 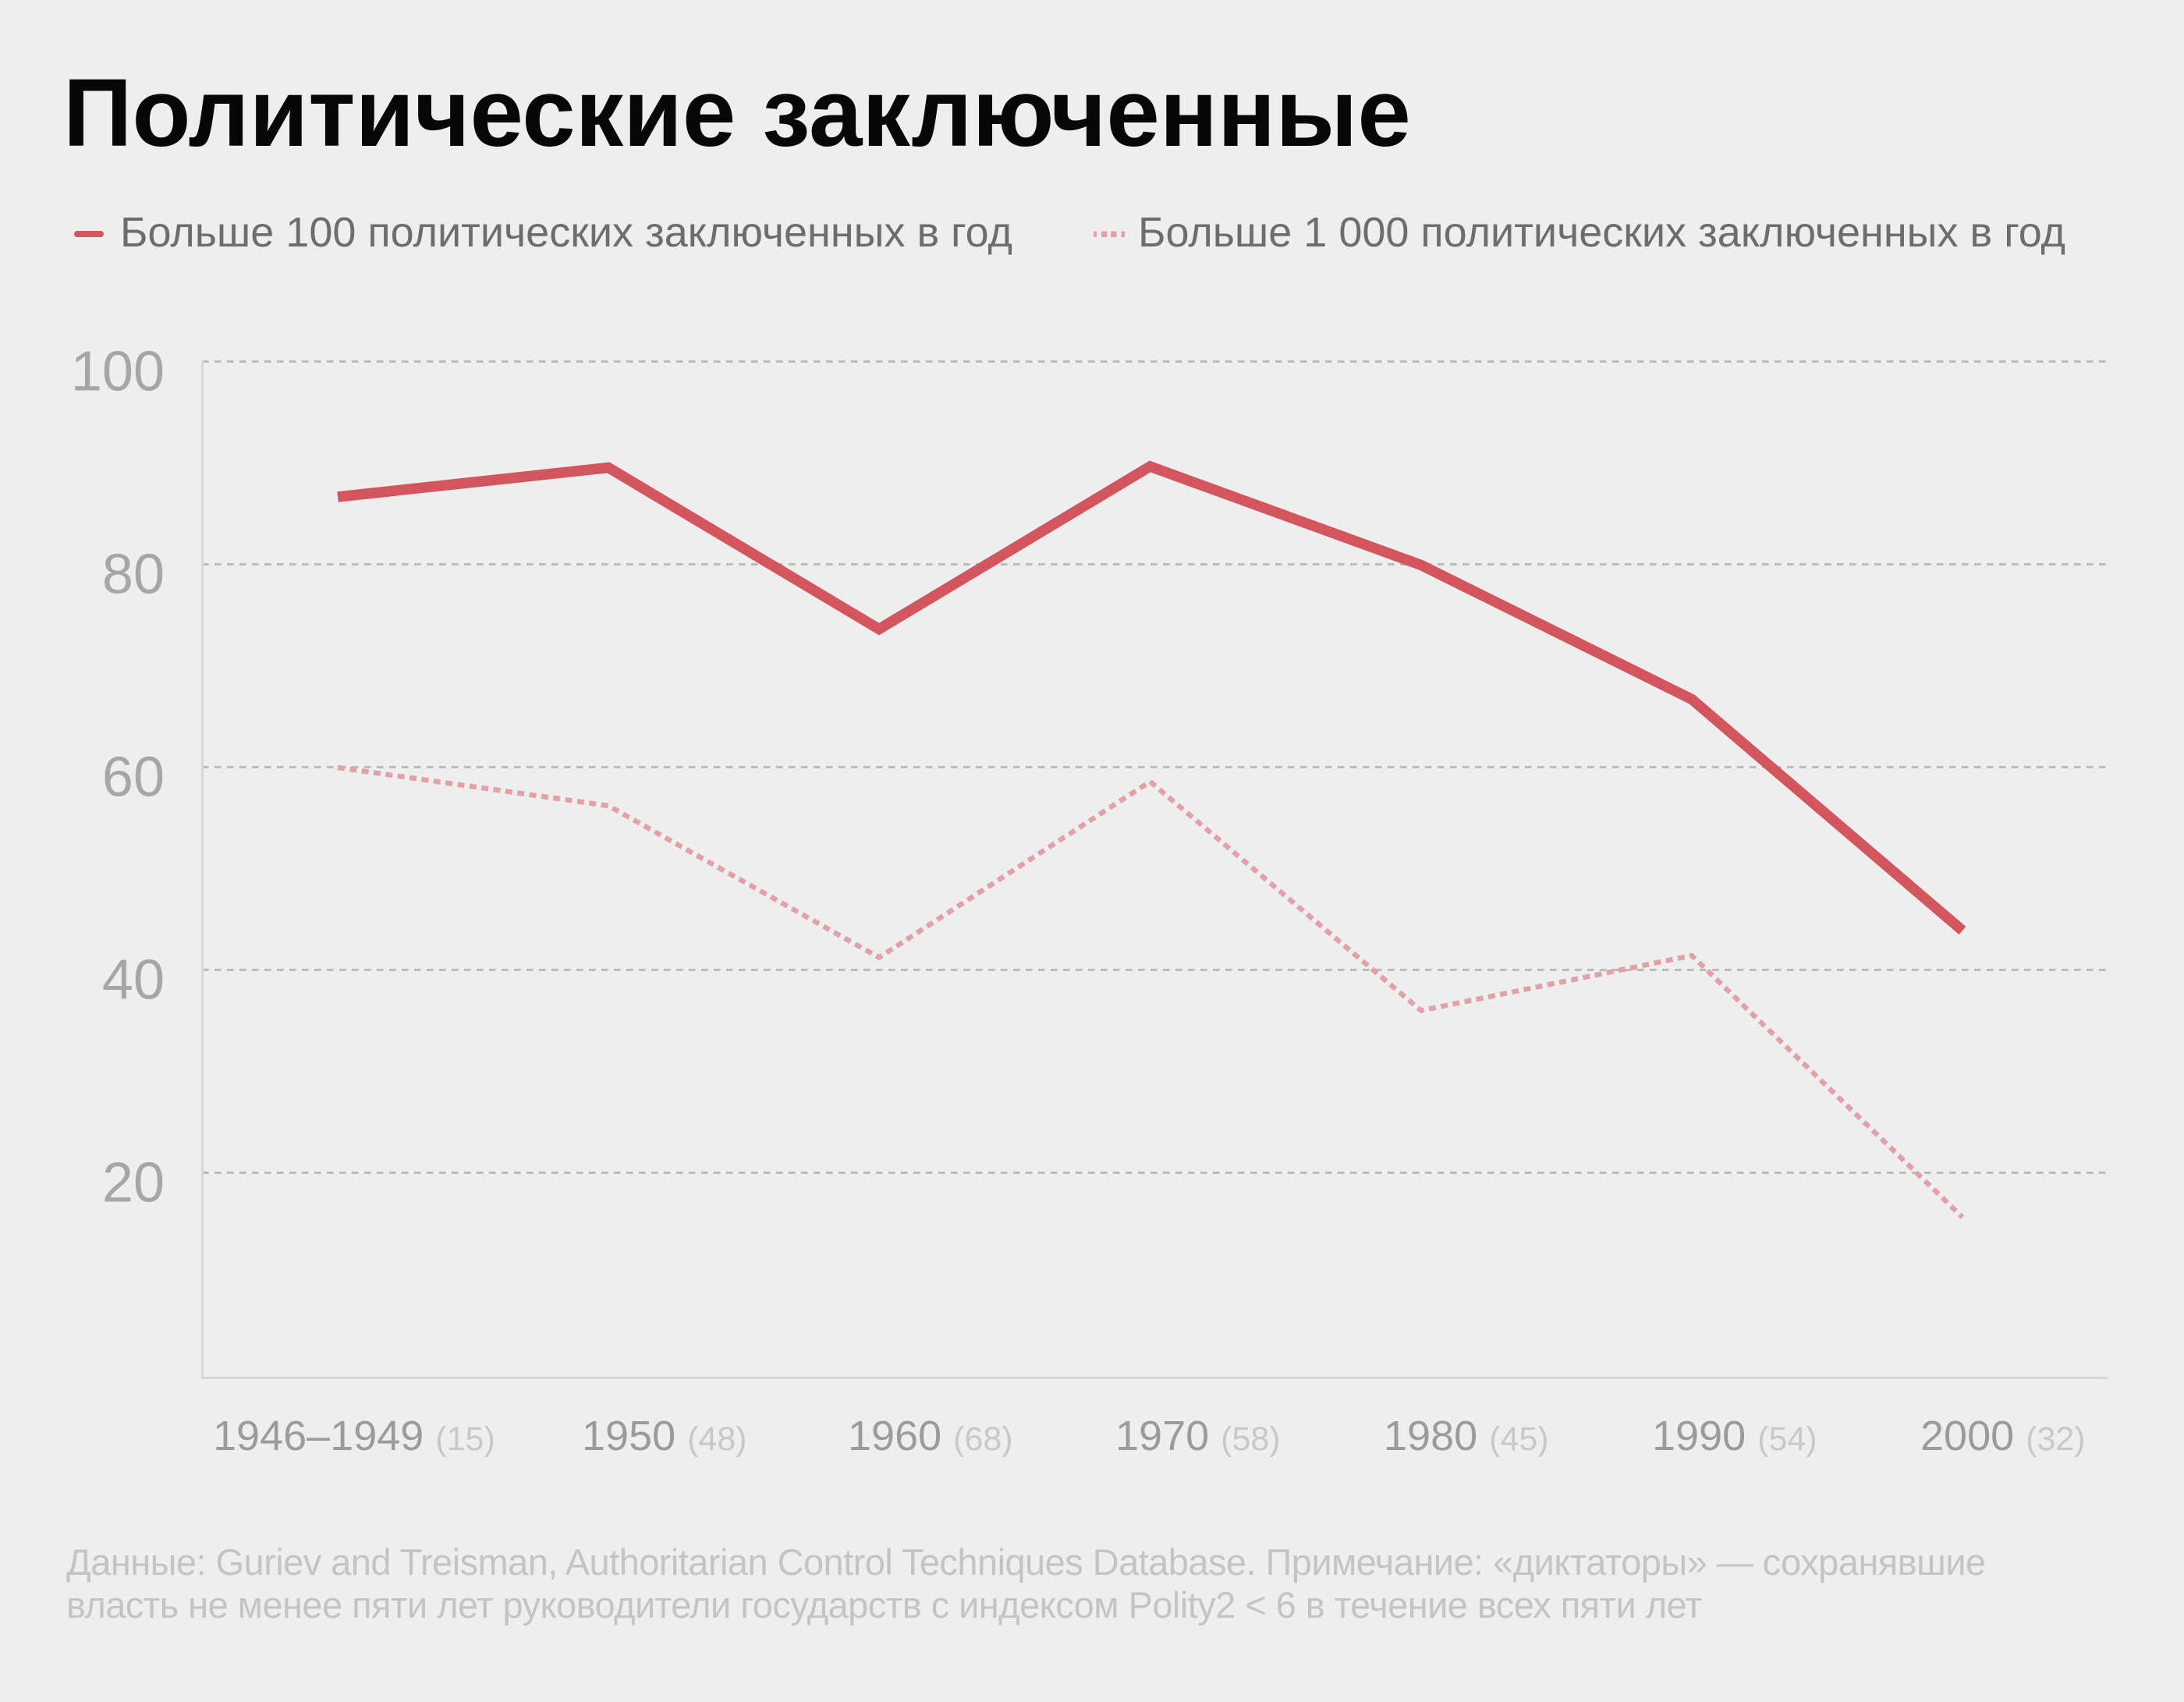 I want to click on svg-text: 100, so click(x=118, y=371).